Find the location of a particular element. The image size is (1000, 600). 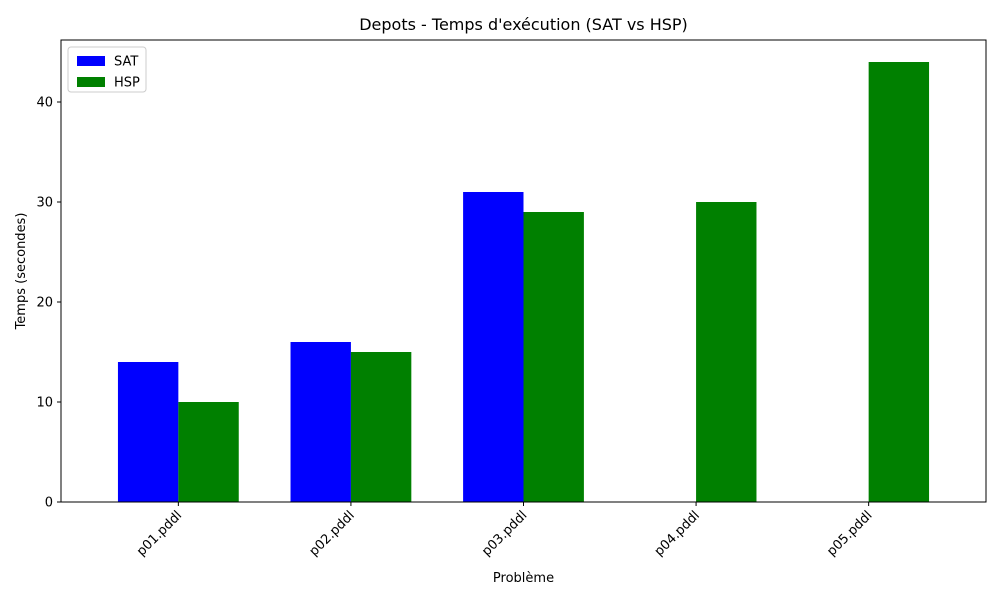

y-tick-label: 30 is located at coordinates (44, 203).